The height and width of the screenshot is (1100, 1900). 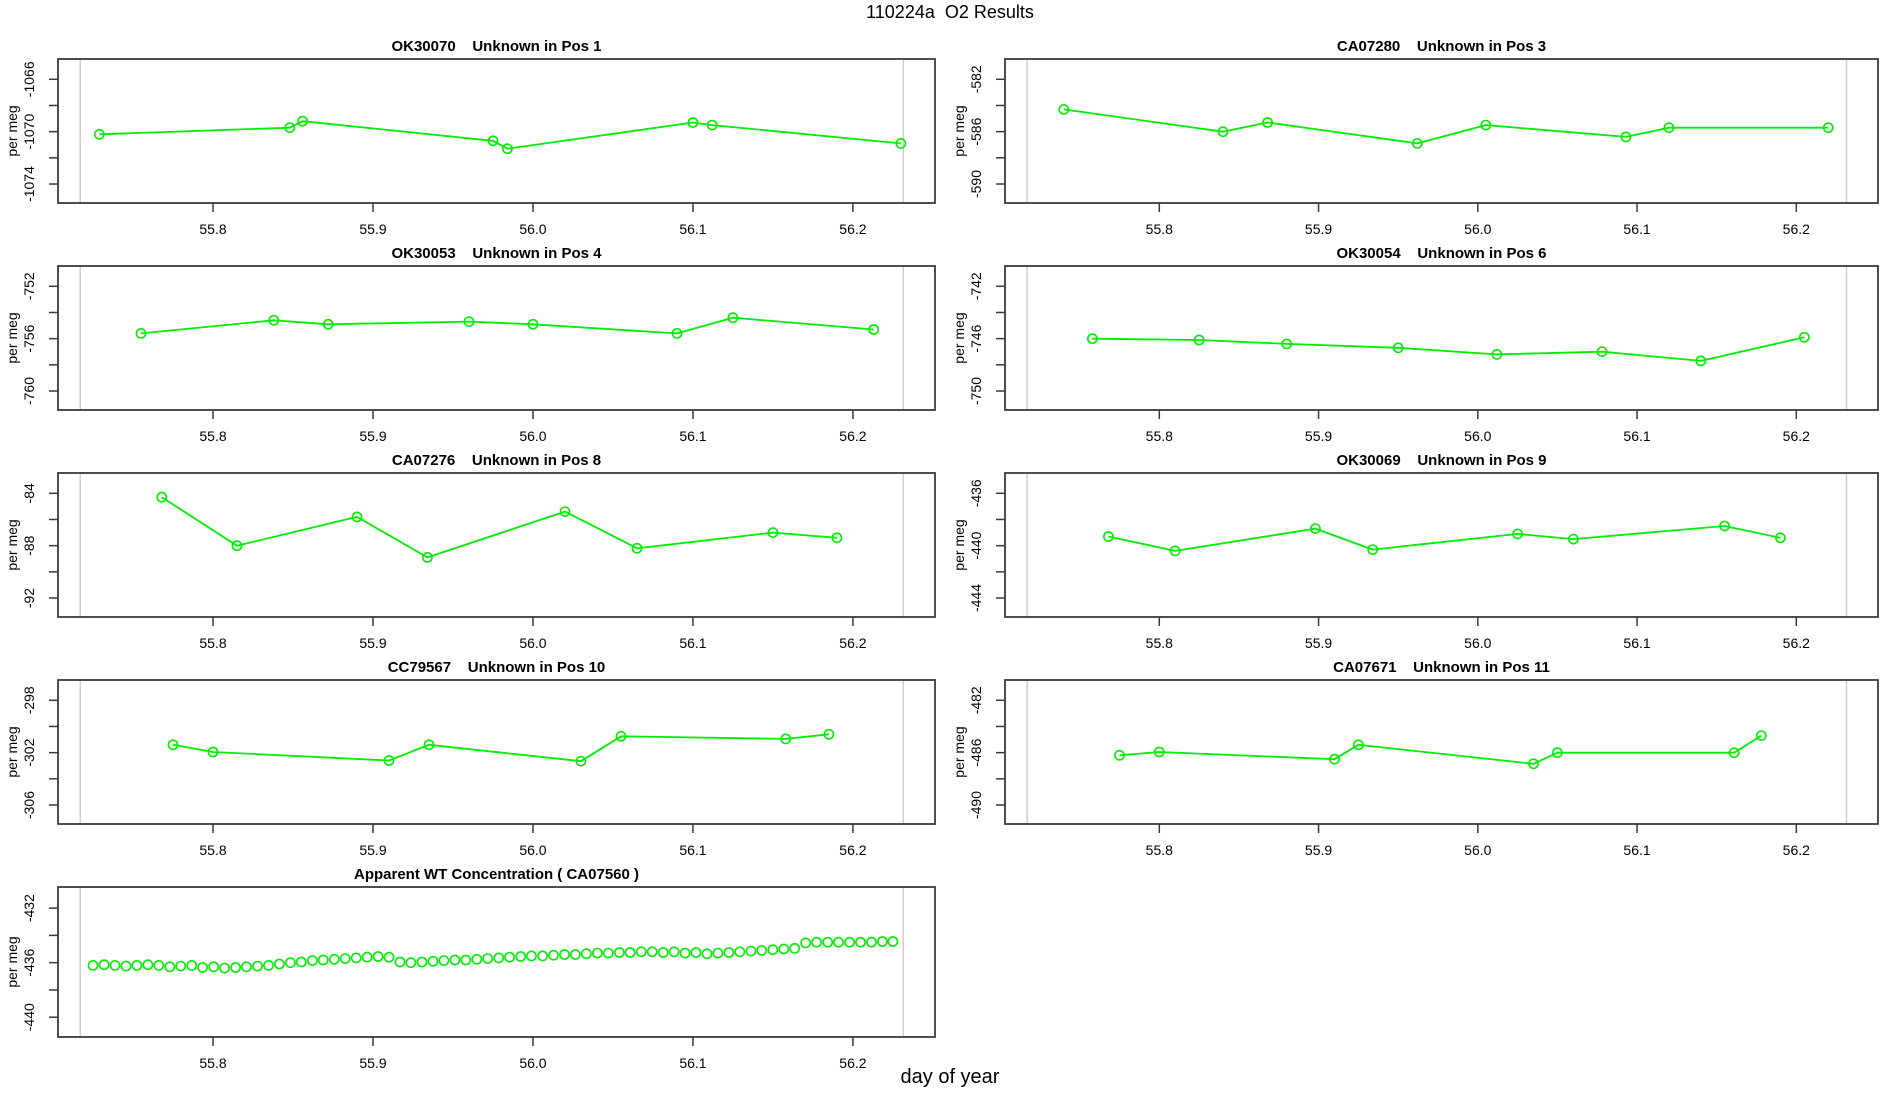 I want to click on y-tick-label: -746, so click(x=976, y=338).